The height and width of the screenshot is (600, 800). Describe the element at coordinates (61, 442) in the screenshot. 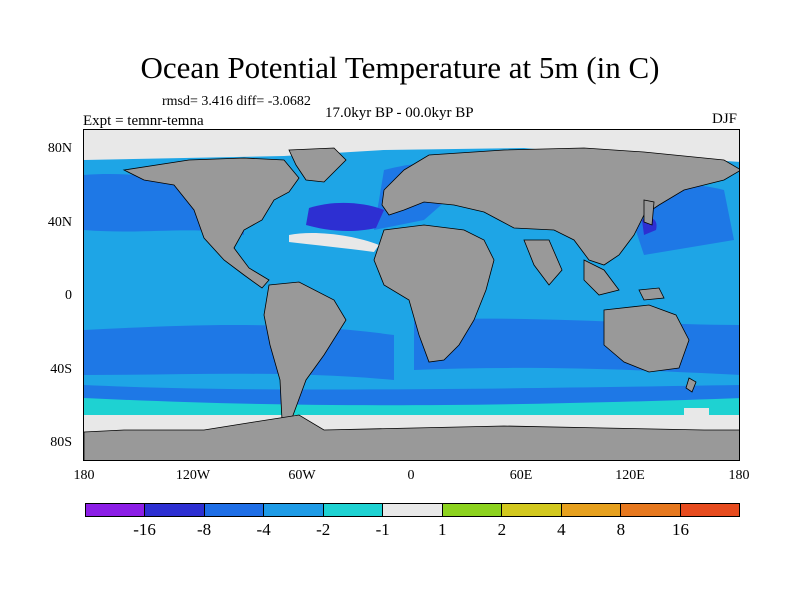

I see `lat-tick-80s: 80S` at that location.